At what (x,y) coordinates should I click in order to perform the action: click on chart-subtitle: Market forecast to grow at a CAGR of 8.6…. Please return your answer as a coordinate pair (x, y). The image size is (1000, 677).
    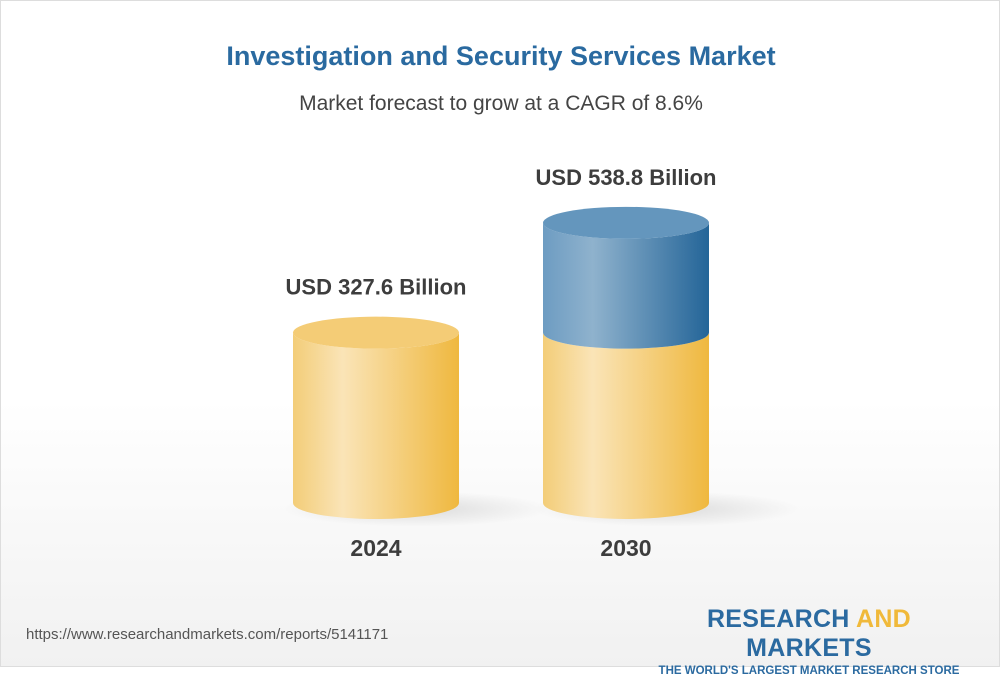
    Looking at the image, I should click on (501, 103).